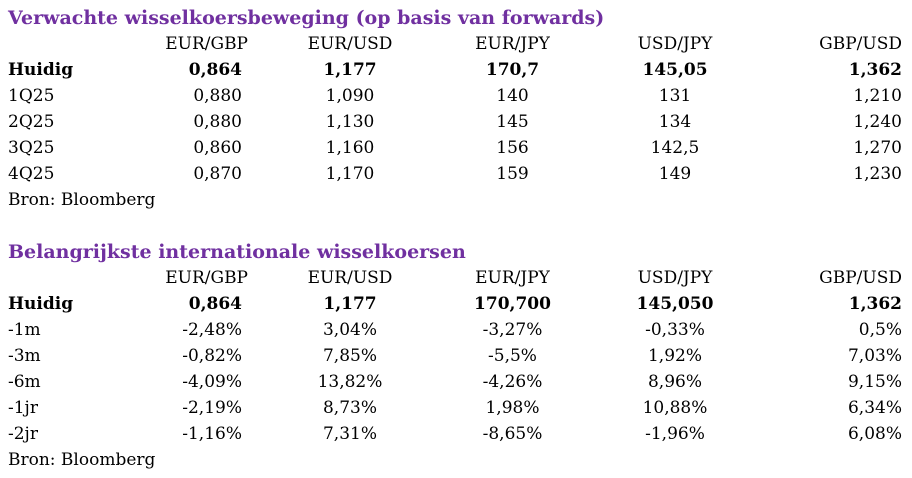 The width and height of the screenshot is (912, 478). Describe the element at coordinates (512, 304) in the screenshot. I see `table-cell: 170,700` at that location.